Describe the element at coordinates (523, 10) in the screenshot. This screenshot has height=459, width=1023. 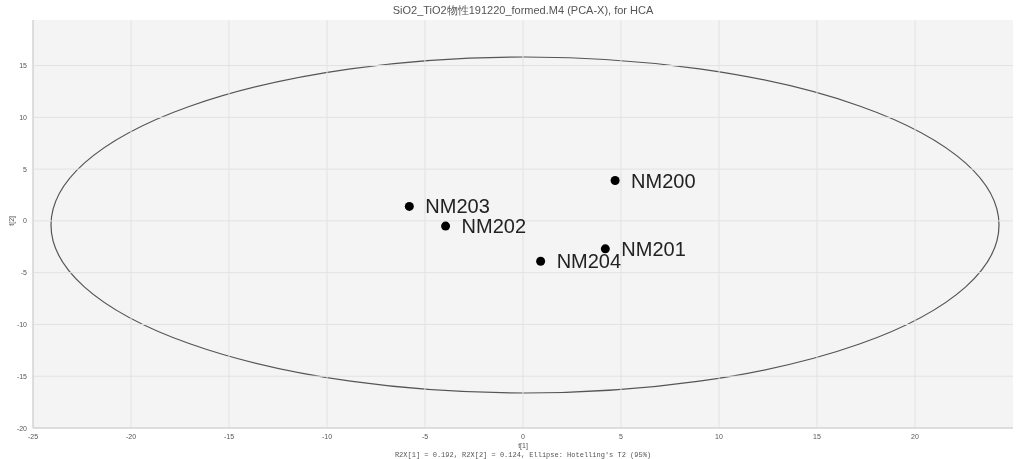
I see `chart-title: SiO2_TiO2物性191220_formed.M4 (PCA-X), for HCA` at that location.